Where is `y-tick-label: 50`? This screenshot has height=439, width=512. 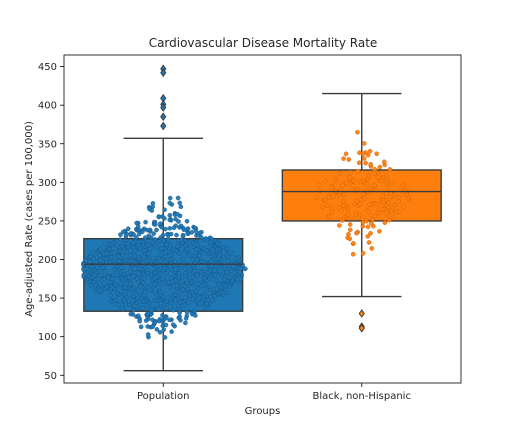 y-tick-label: 50 is located at coordinates (50, 376).